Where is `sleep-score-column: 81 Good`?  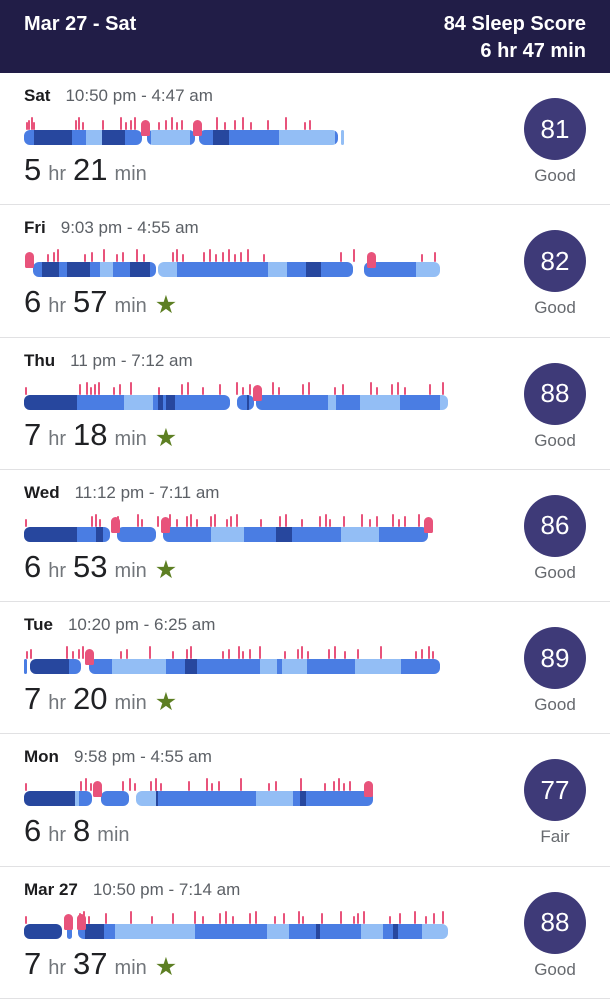
sleep-score-column: 81 Good is located at coordinates (555, 138).